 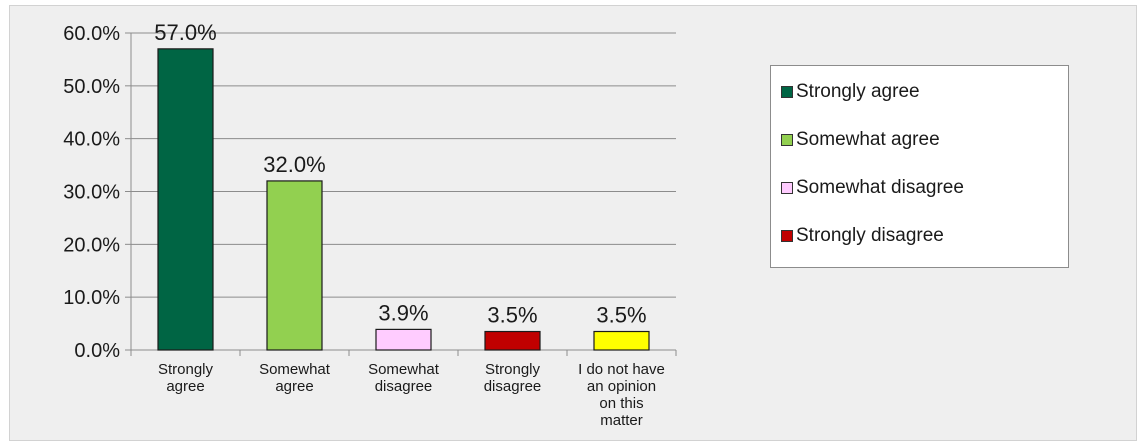 What do you see at coordinates (295, 378) in the screenshot?
I see `x-tick-label: Somewhat agree` at bounding box center [295, 378].